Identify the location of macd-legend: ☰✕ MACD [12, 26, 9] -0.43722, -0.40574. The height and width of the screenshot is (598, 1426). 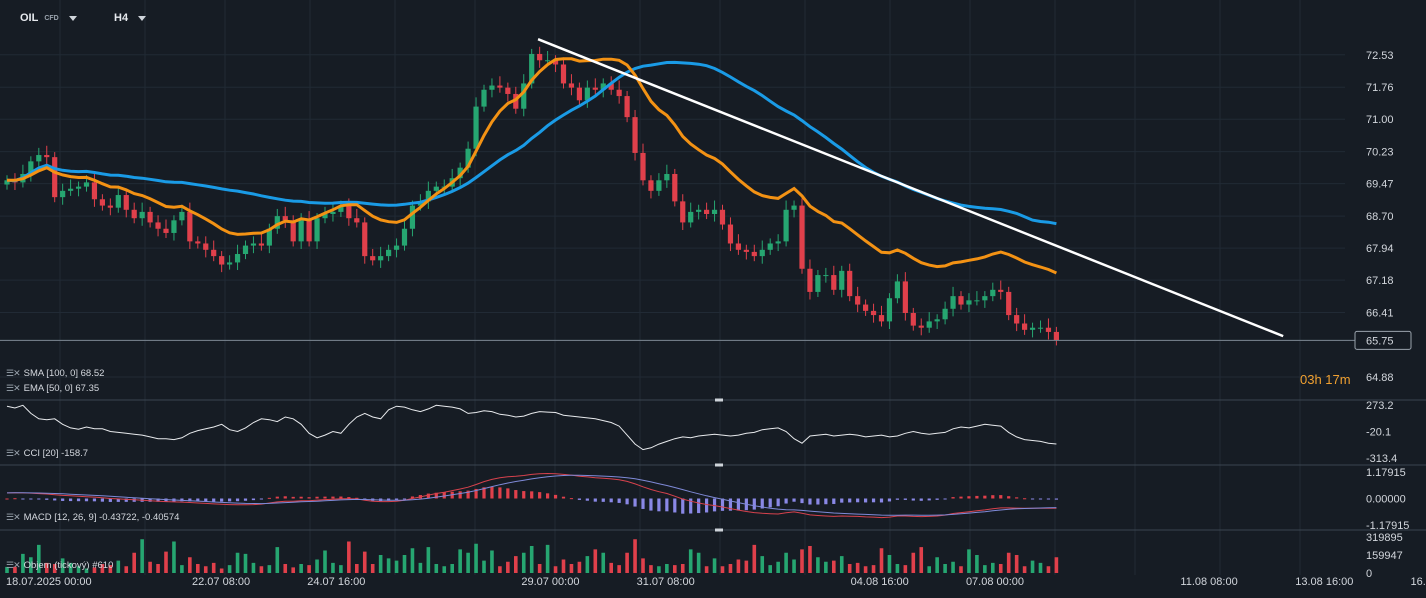
(92, 517).